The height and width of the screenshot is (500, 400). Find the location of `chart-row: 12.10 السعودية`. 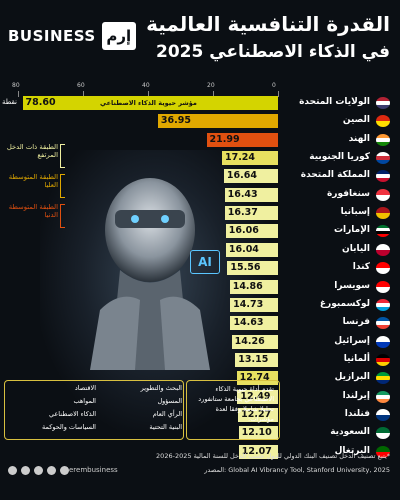

chart-row: 12.10 السعودية is located at coordinates (200, 433).